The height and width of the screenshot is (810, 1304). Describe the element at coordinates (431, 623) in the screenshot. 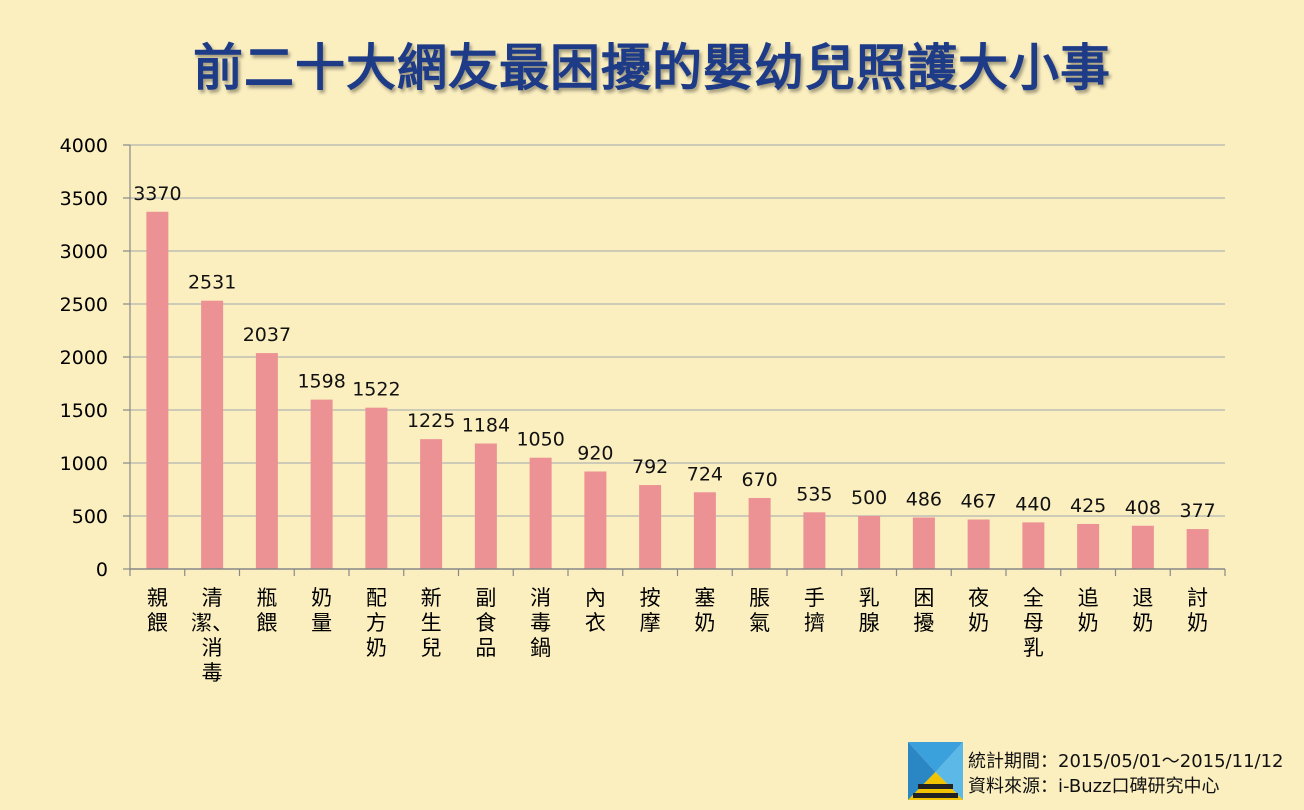

I see `x-category-label: 新生兒` at that location.